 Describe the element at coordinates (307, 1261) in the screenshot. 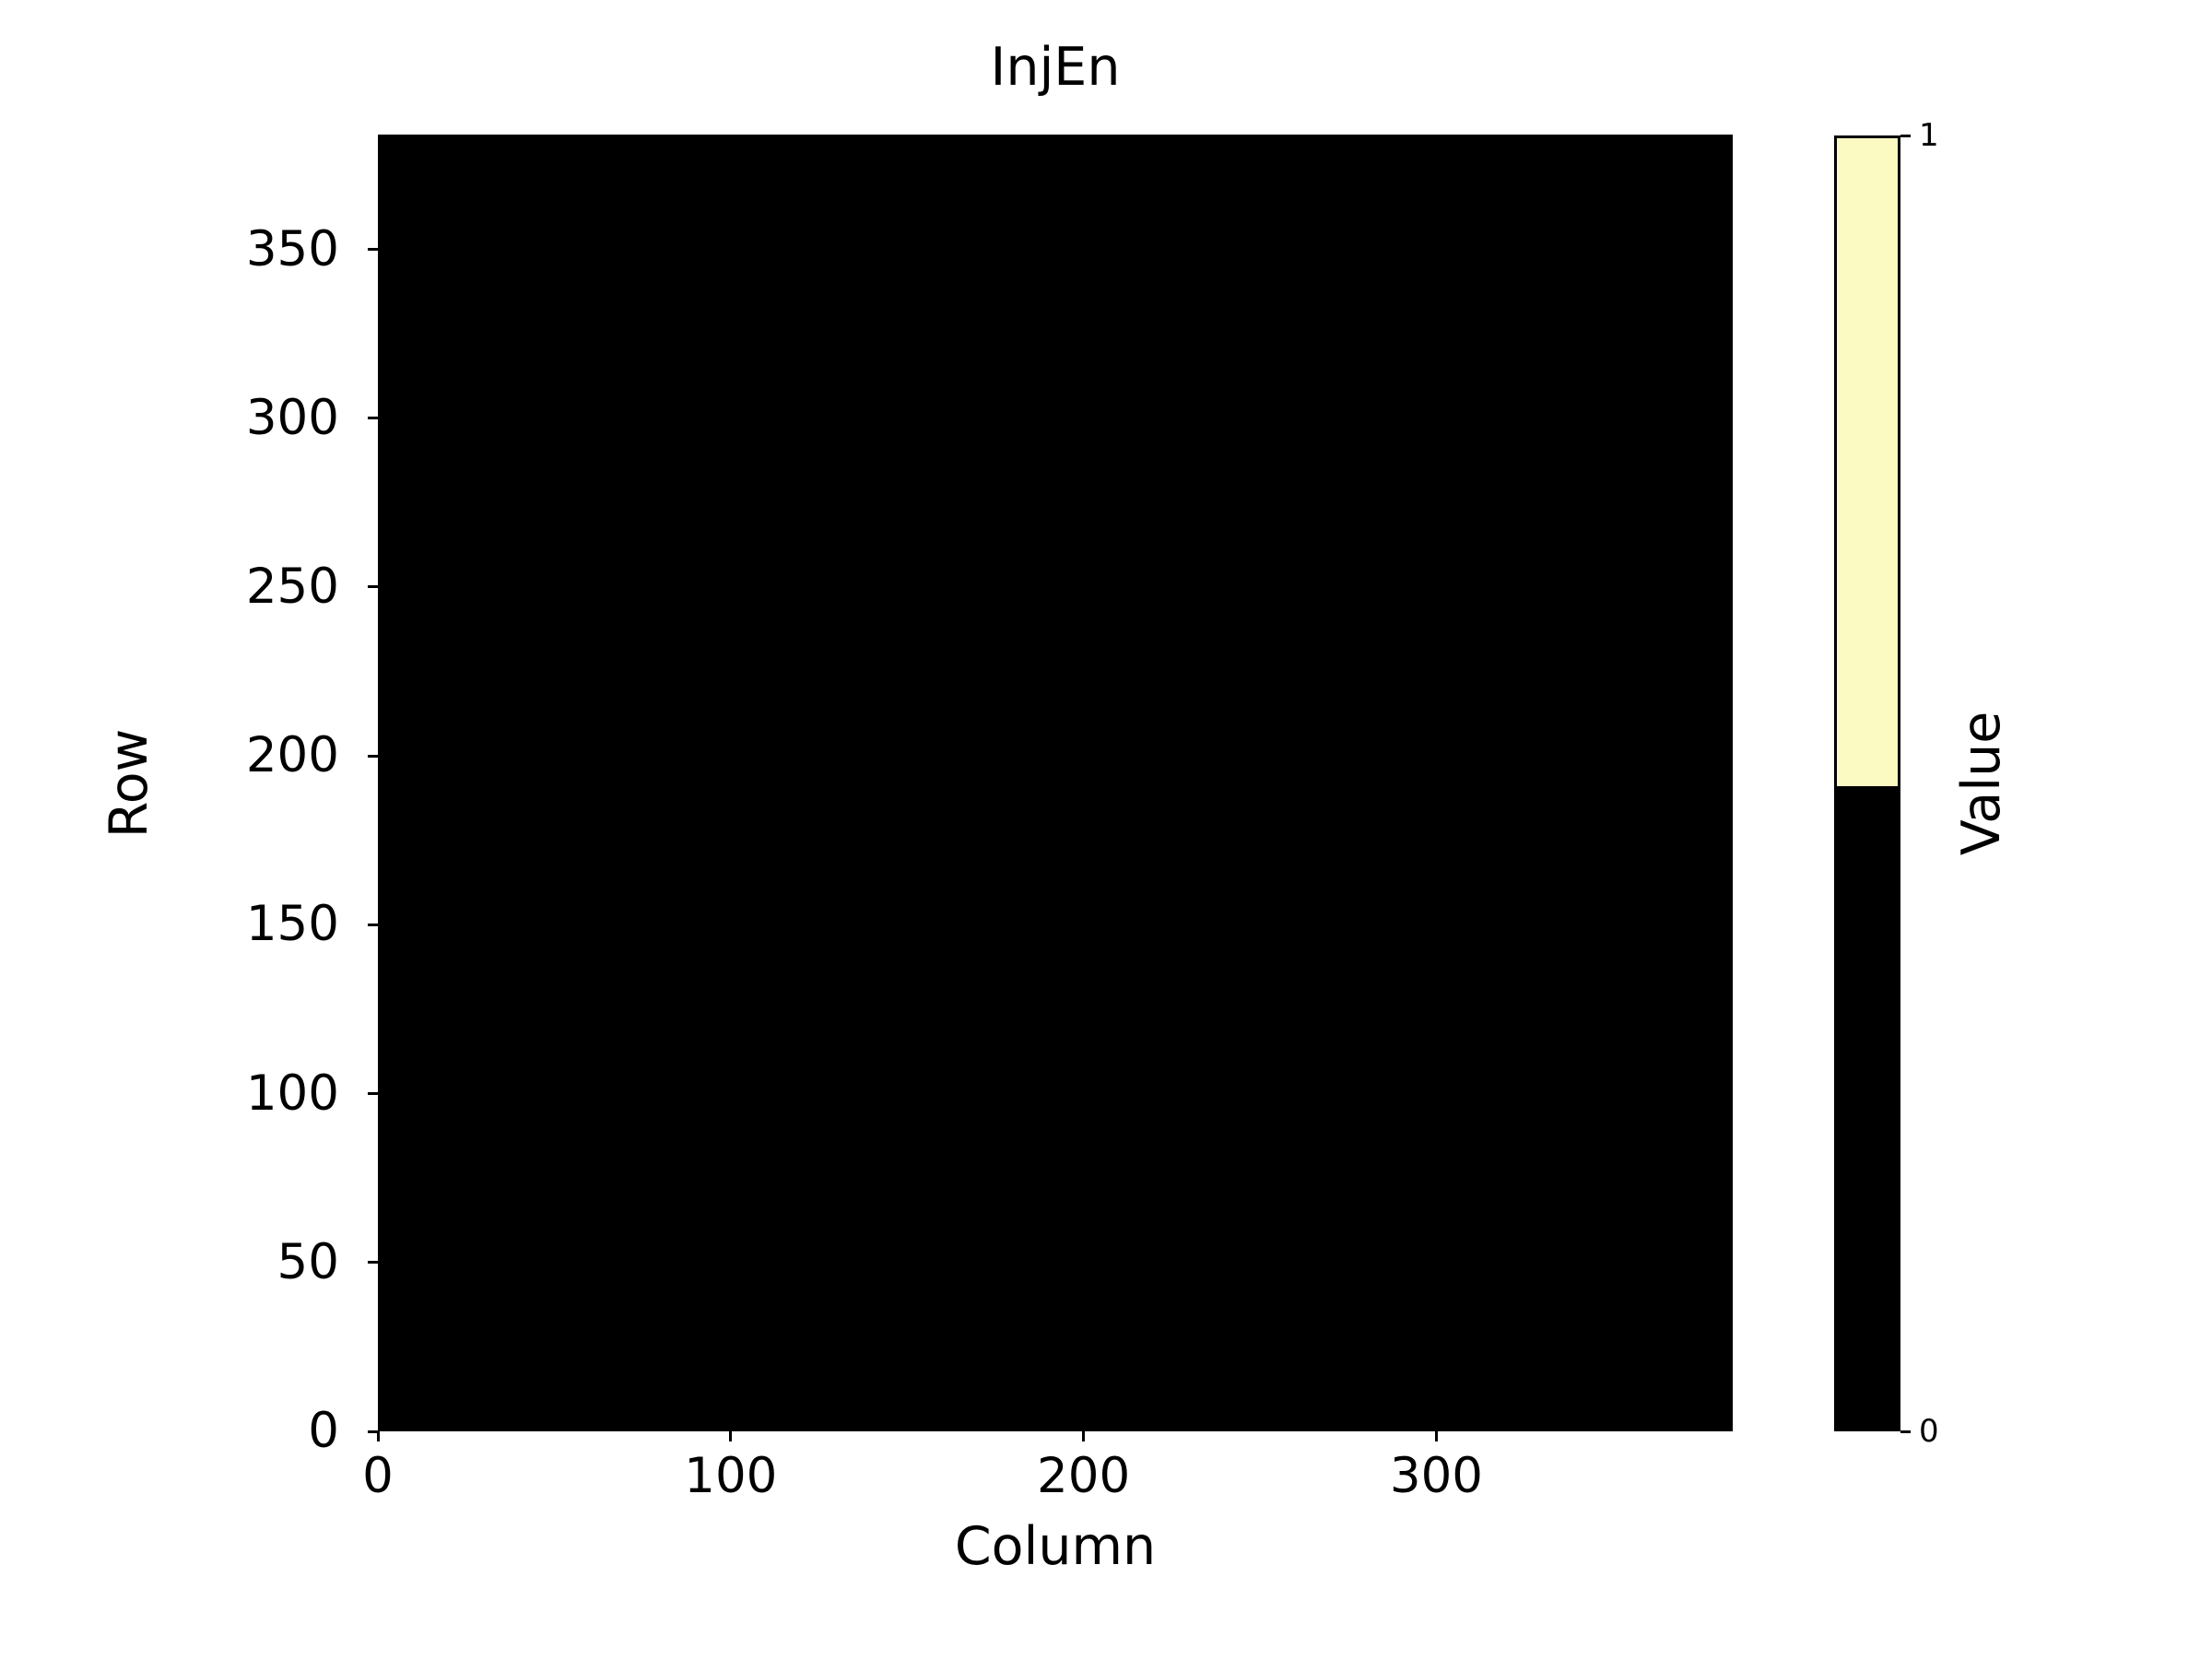

I see `y-tick-label: 50` at that location.